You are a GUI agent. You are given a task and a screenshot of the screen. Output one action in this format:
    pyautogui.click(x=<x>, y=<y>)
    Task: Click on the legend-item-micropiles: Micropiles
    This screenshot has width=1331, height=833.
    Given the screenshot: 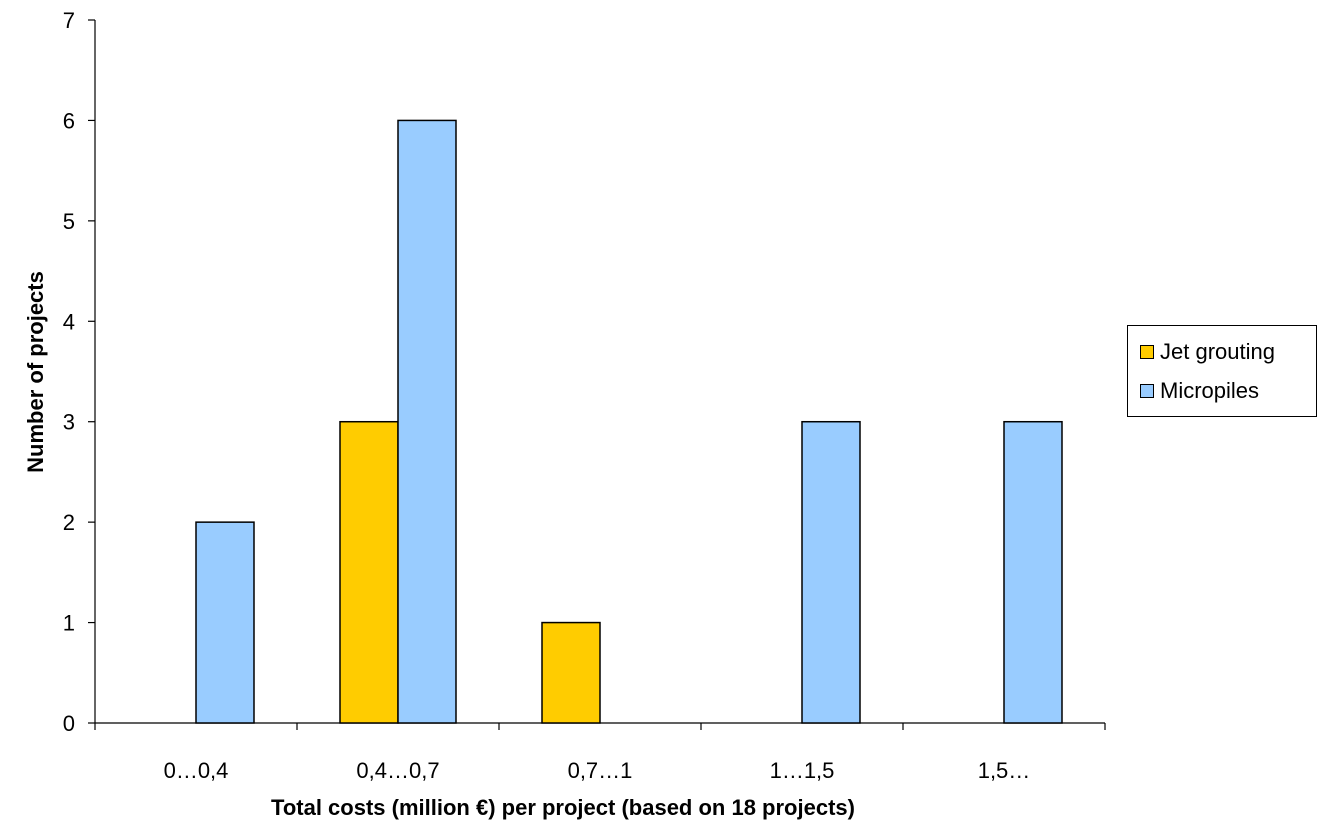 What is the action you would take?
    pyautogui.click(x=1199, y=391)
    